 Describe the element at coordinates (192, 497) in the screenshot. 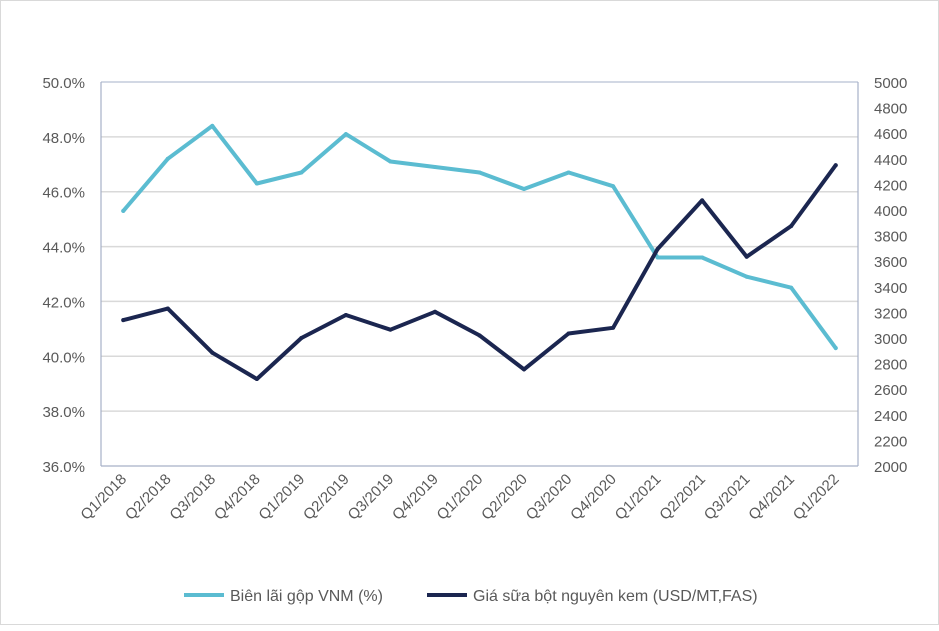

I see `x-tick-label: Q3/2018` at that location.